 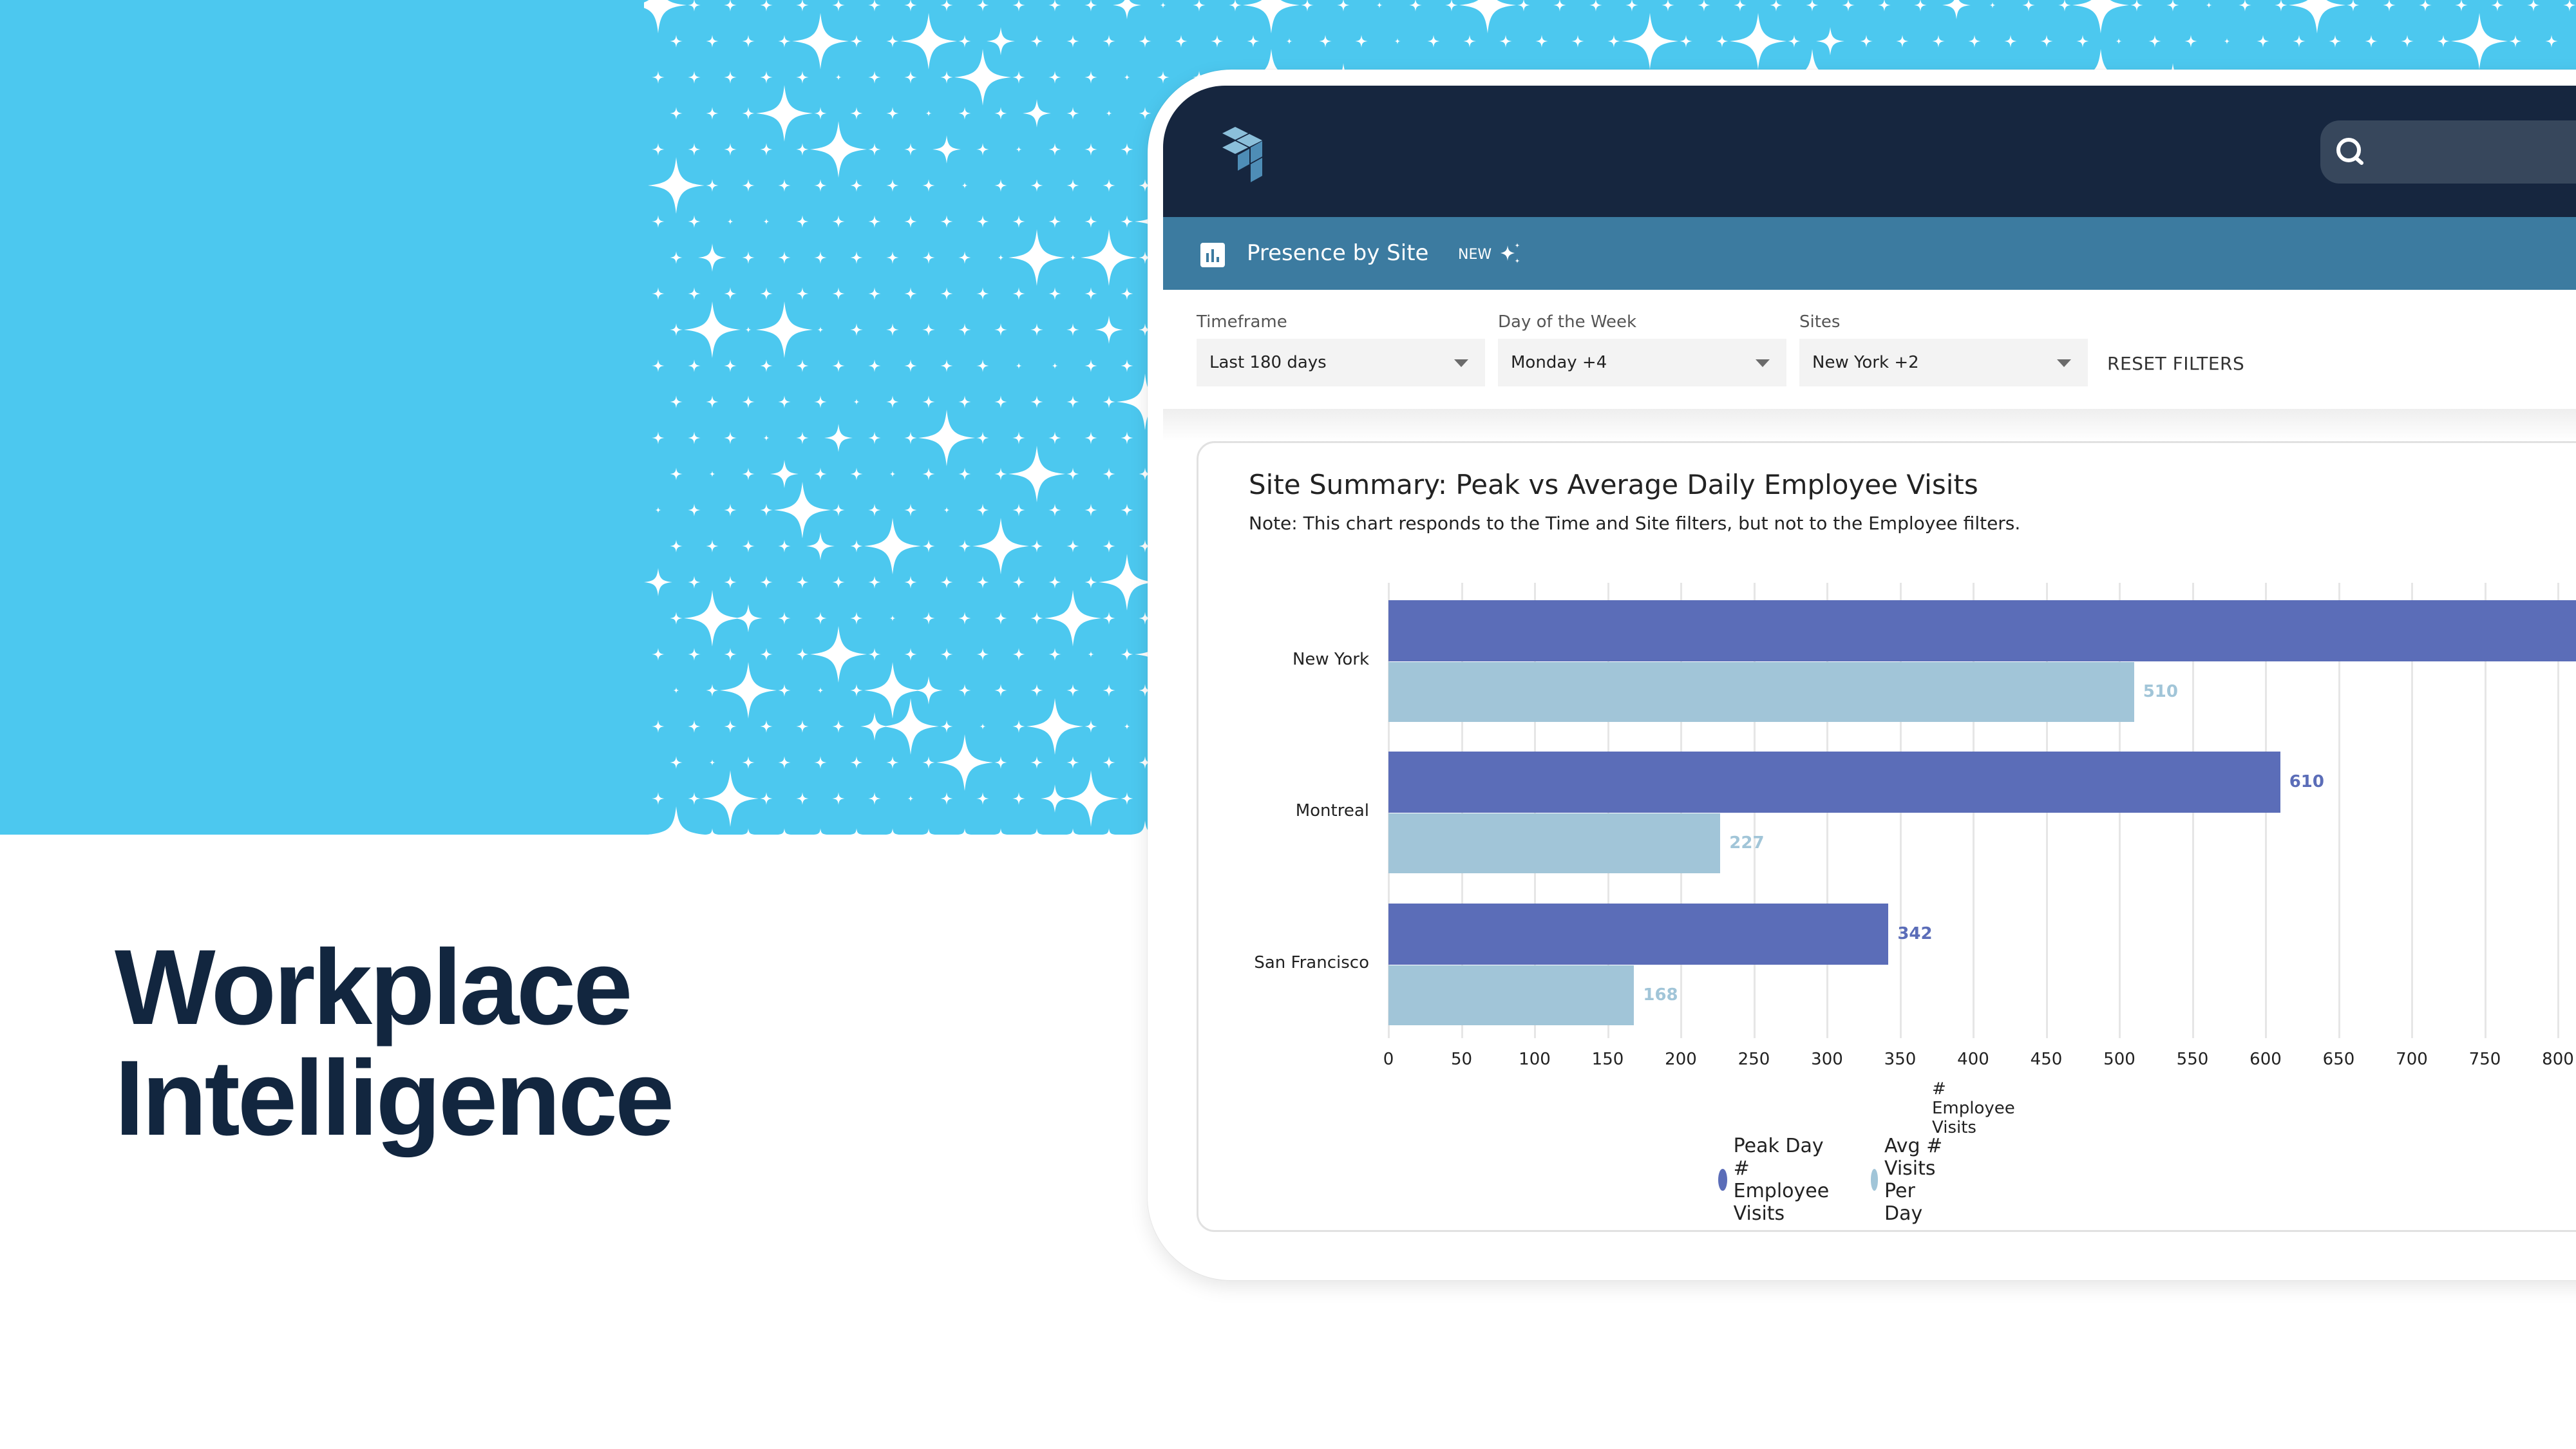 What do you see at coordinates (1461, 1060) in the screenshot?
I see `x-tick-label: 50` at bounding box center [1461, 1060].